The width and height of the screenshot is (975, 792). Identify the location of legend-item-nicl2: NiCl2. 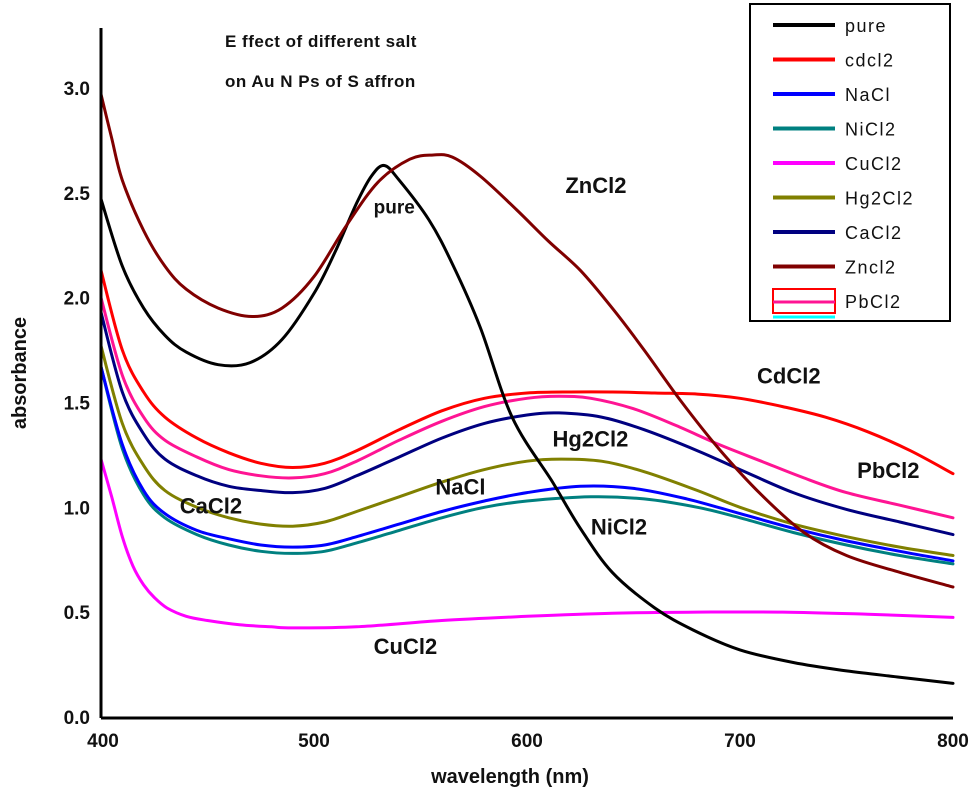
(835, 130).